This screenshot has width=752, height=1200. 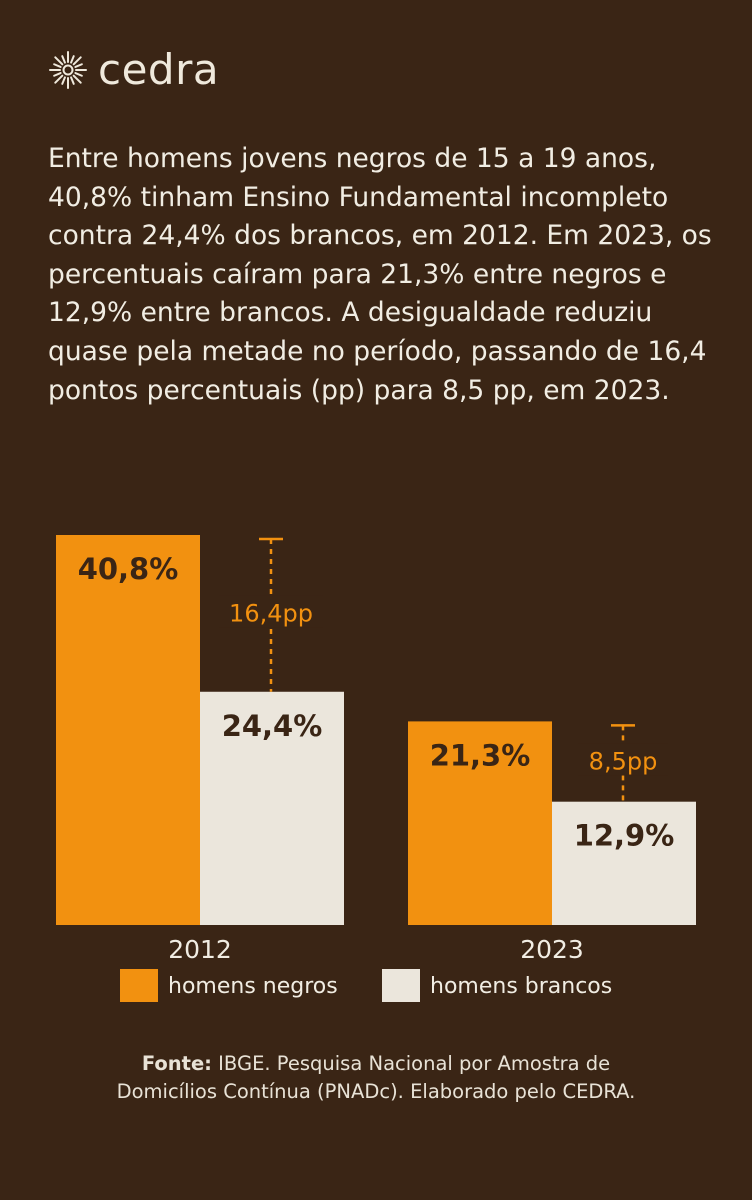 I want to click on data-label-brancos-2012: 24,4%, so click(x=272, y=726).